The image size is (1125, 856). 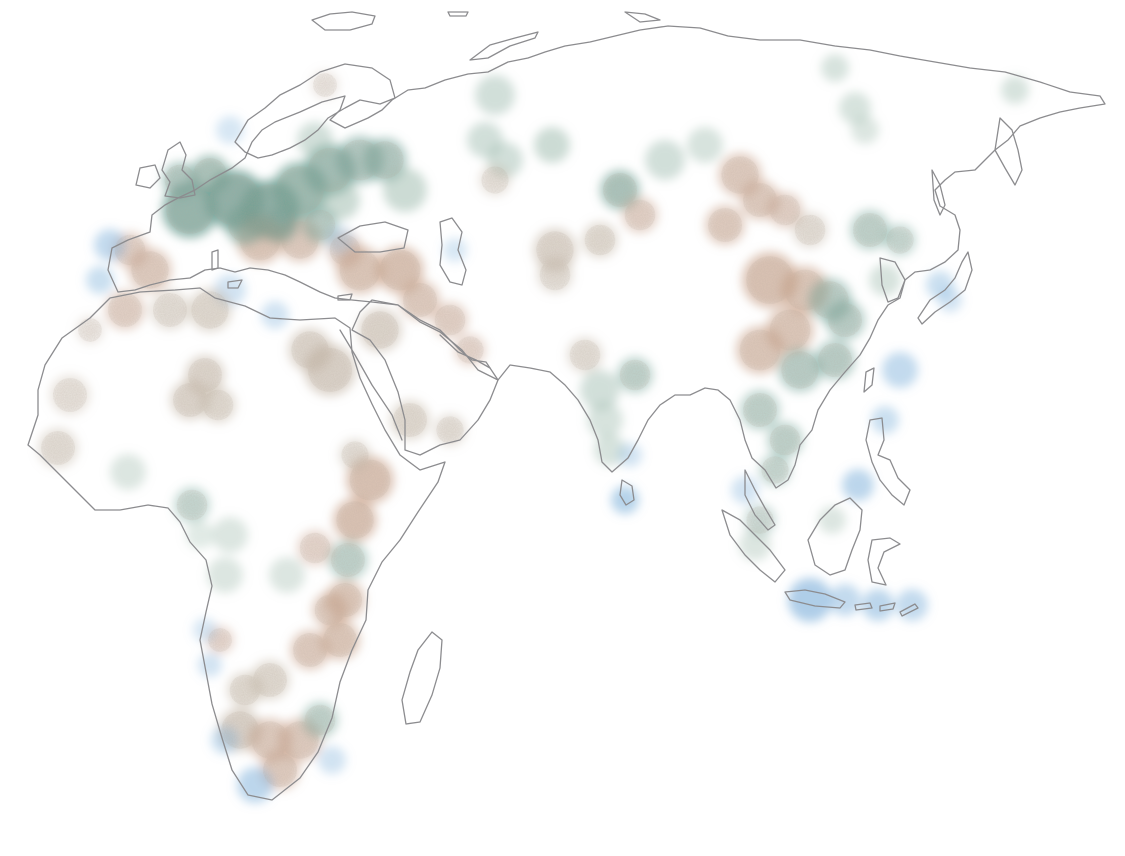 What do you see at coordinates (815, 599) in the screenshot?
I see `coastline-java` at bounding box center [815, 599].